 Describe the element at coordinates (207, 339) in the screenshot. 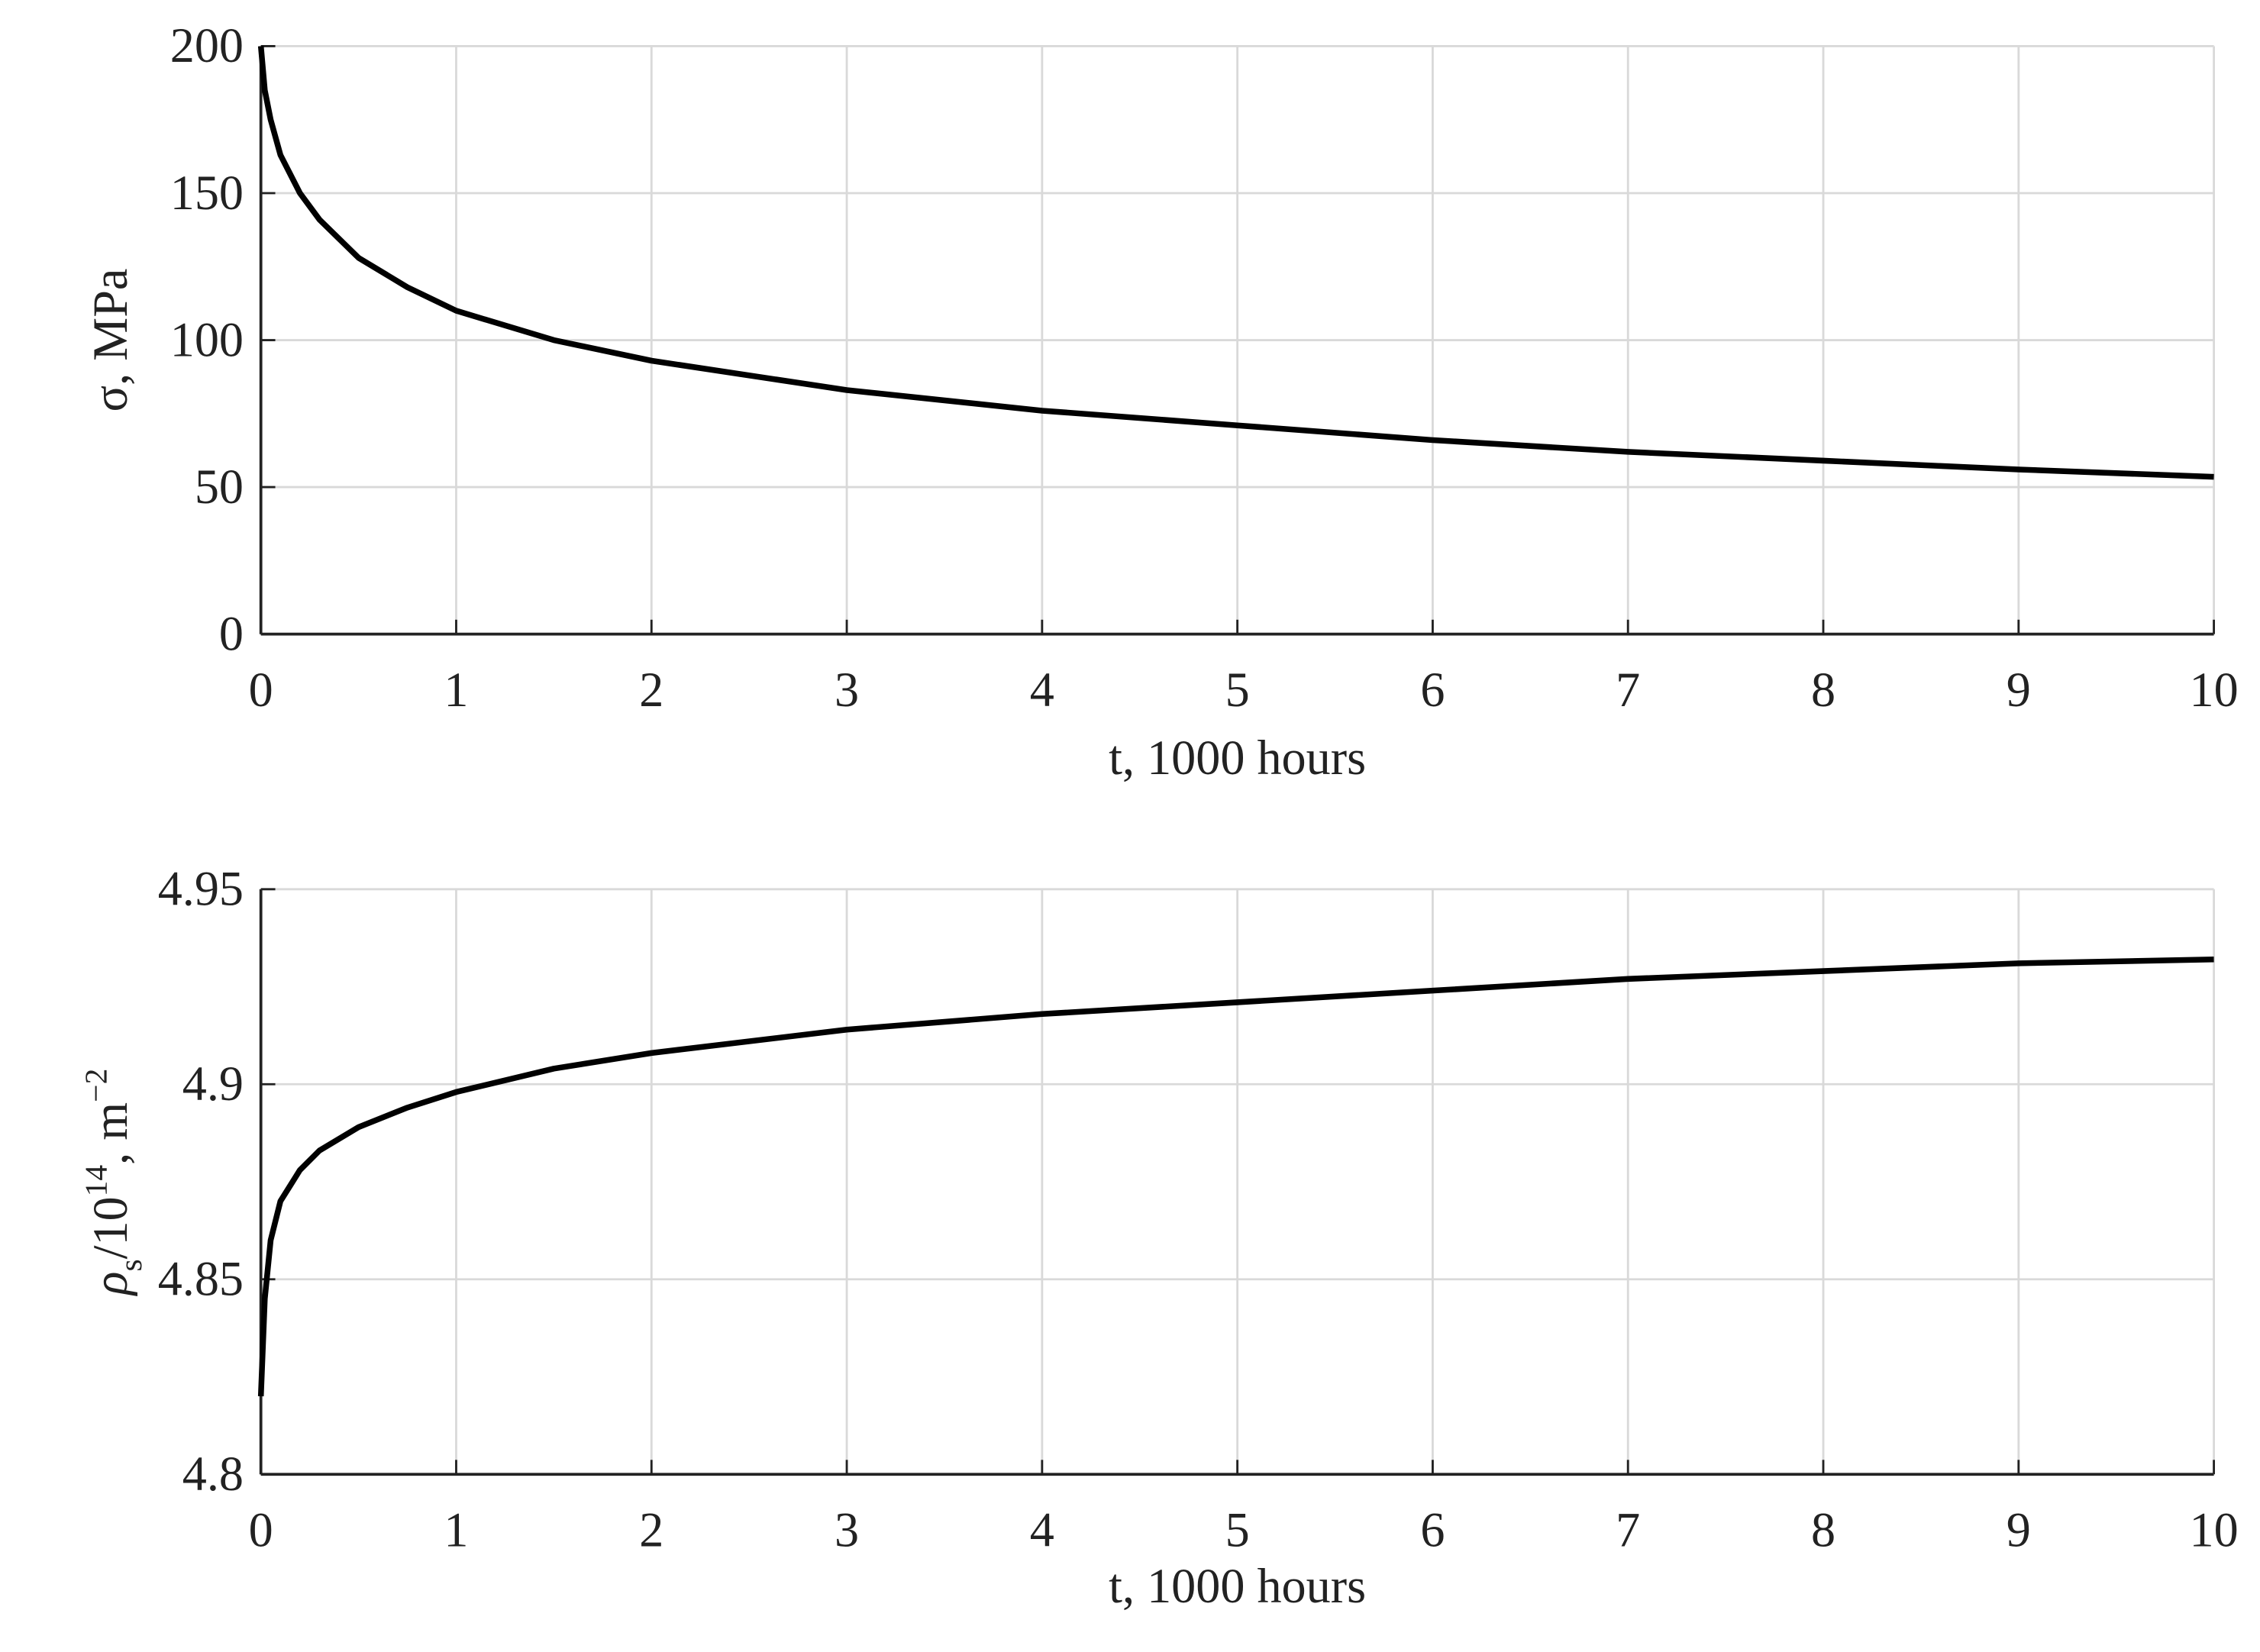

I see `y-tick-label: 100` at that location.